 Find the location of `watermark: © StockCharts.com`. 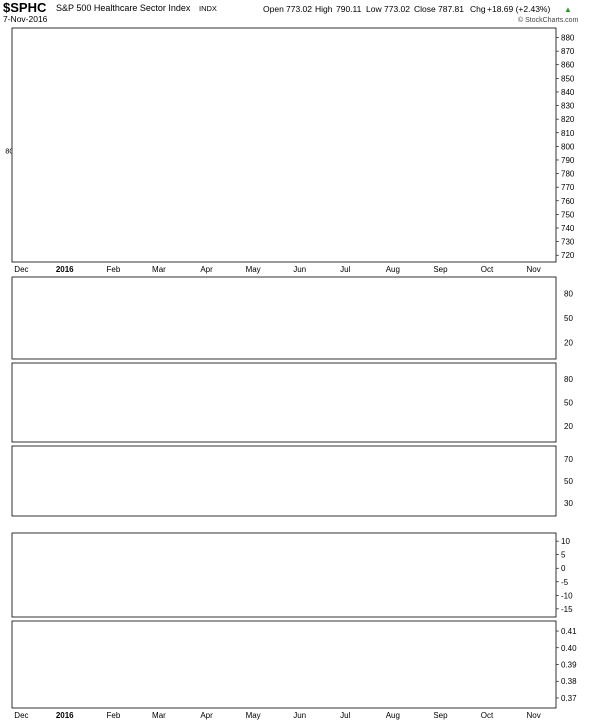

watermark: © StockCharts.com is located at coordinates (548, 20).